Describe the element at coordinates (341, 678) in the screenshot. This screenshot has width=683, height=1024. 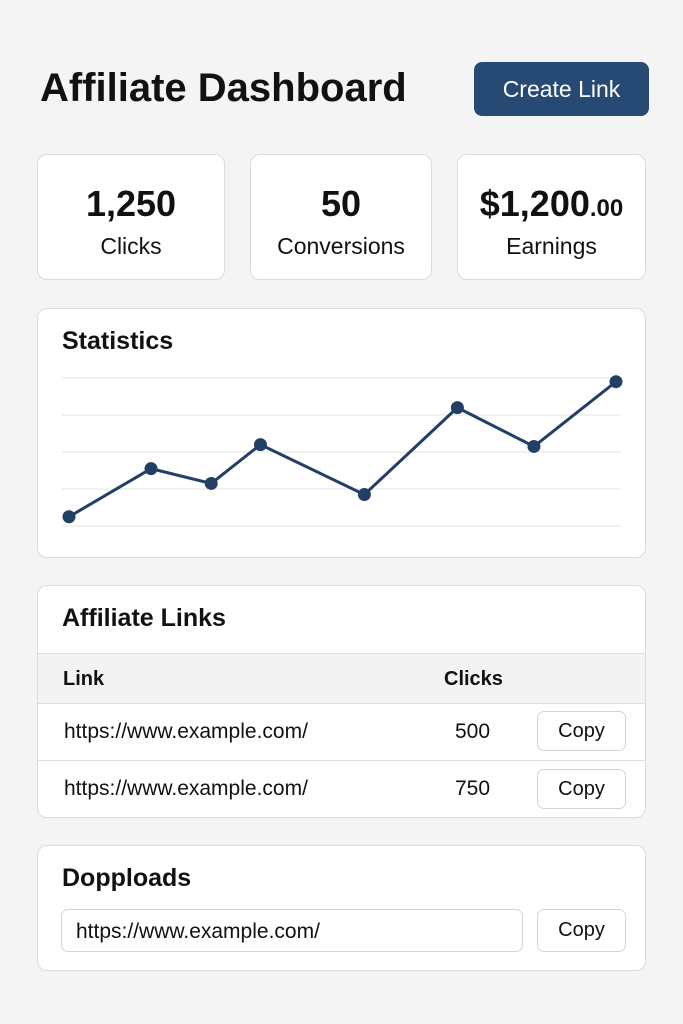
I see `table-header: Link Clicks` at that location.